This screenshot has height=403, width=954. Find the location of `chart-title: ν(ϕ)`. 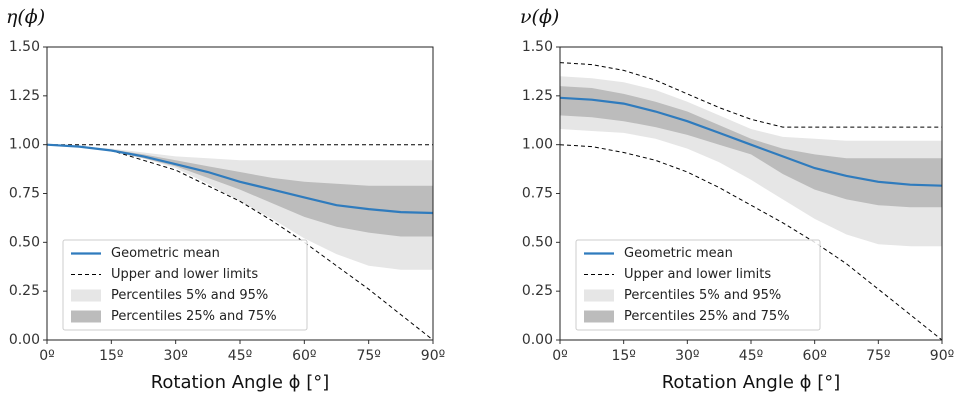

chart-title: ν(ϕ) is located at coordinates (539, 17).